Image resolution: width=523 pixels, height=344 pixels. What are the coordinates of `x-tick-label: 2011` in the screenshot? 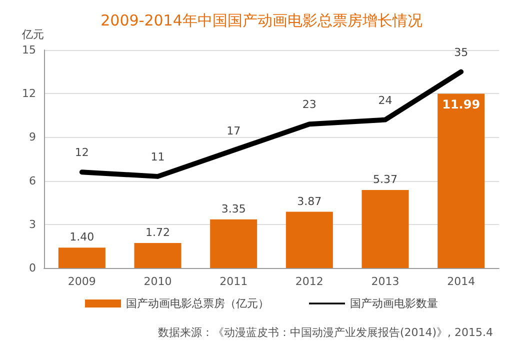 It's located at (234, 281).